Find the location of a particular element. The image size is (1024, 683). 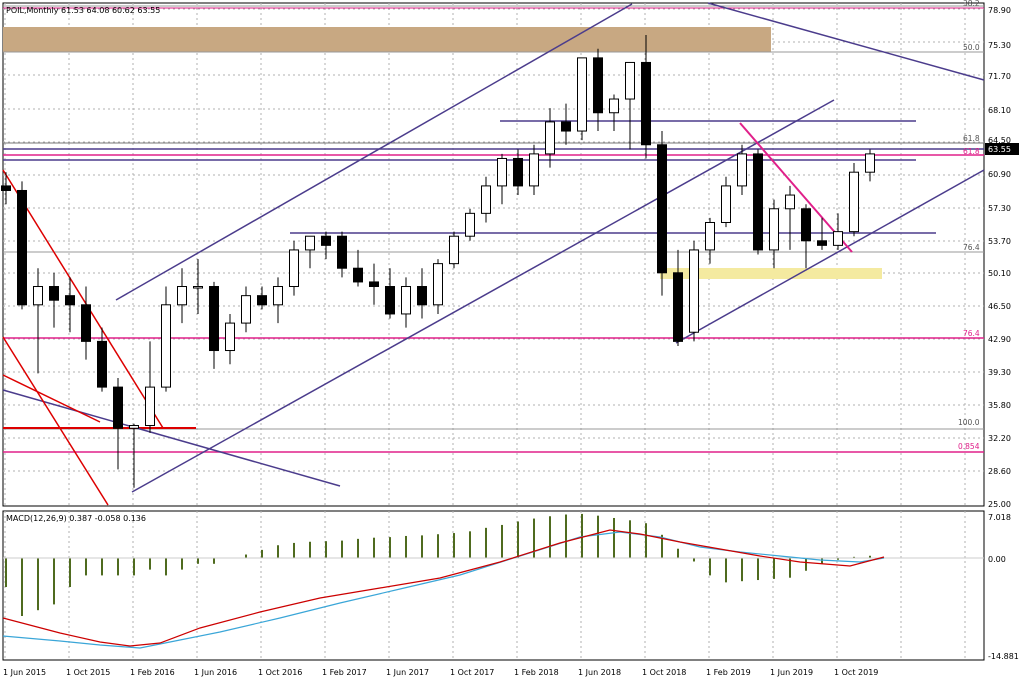

time-label: 1 Feb 2019 is located at coordinates (728, 672).